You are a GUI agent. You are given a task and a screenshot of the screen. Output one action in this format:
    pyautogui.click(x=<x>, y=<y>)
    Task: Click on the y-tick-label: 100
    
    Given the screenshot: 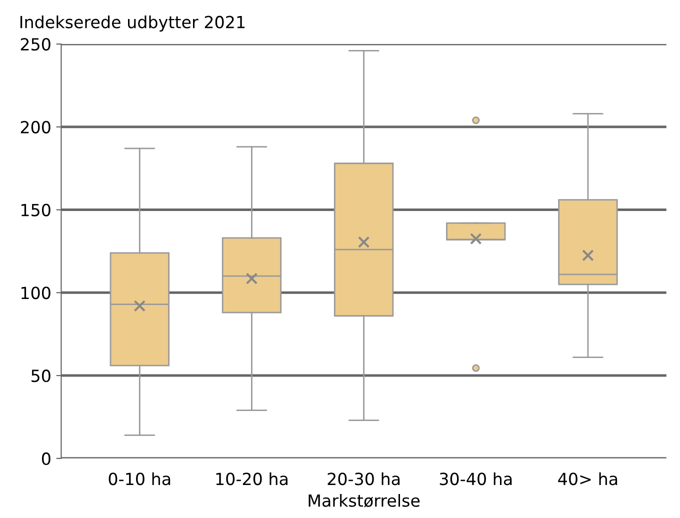 What is the action you would take?
    pyautogui.click(x=35, y=293)
    